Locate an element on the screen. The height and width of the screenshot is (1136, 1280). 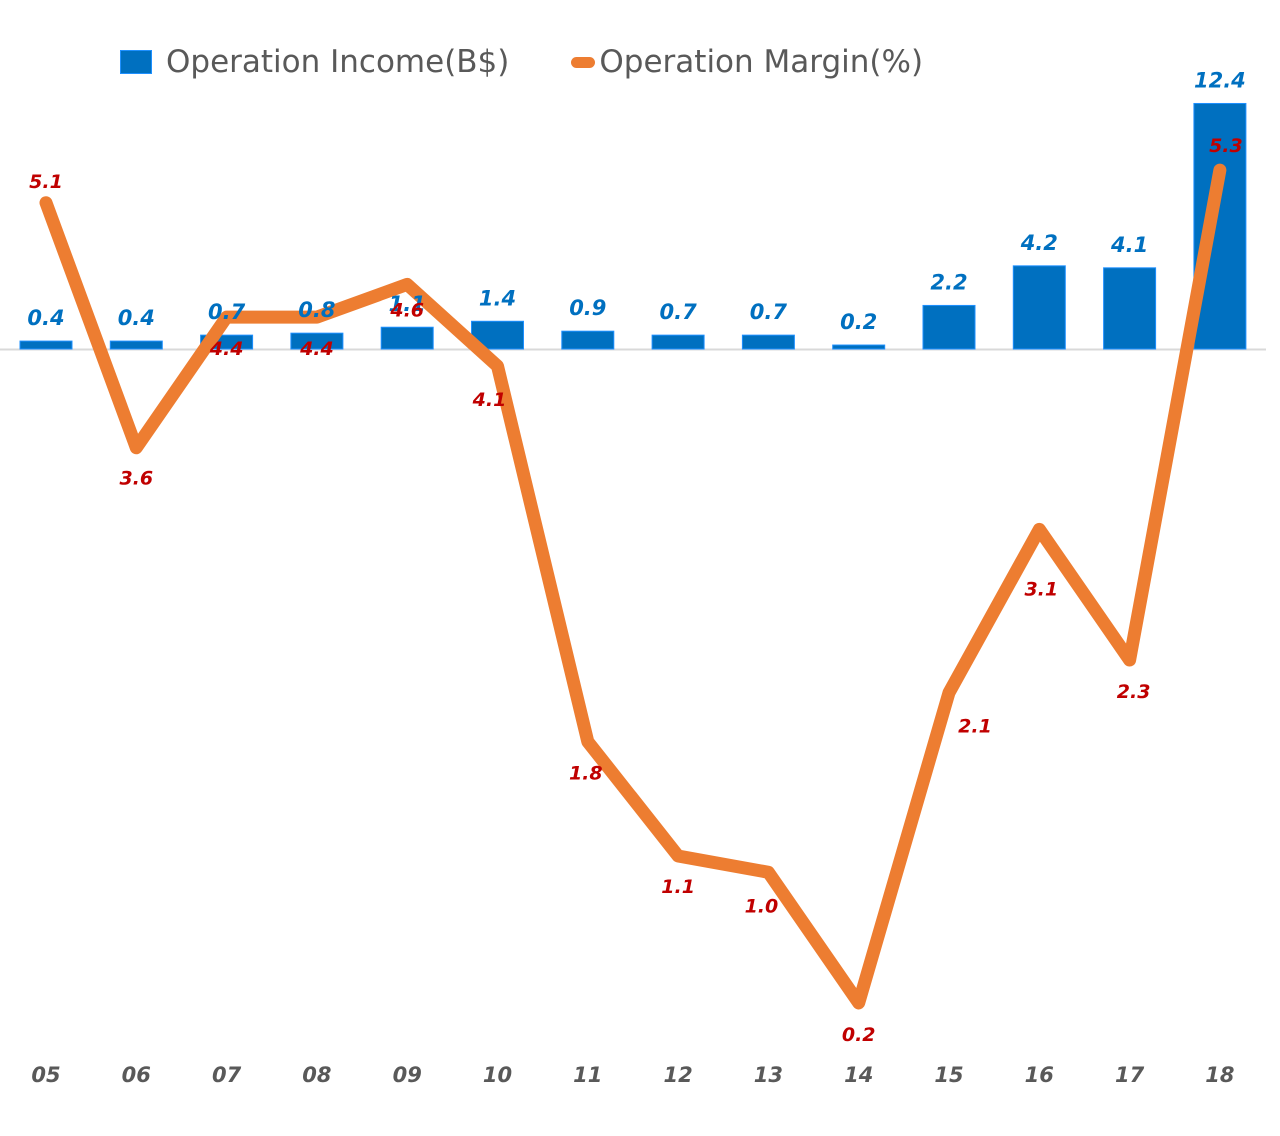
bar-label-15: 2.2 is located at coordinates (948, 282).